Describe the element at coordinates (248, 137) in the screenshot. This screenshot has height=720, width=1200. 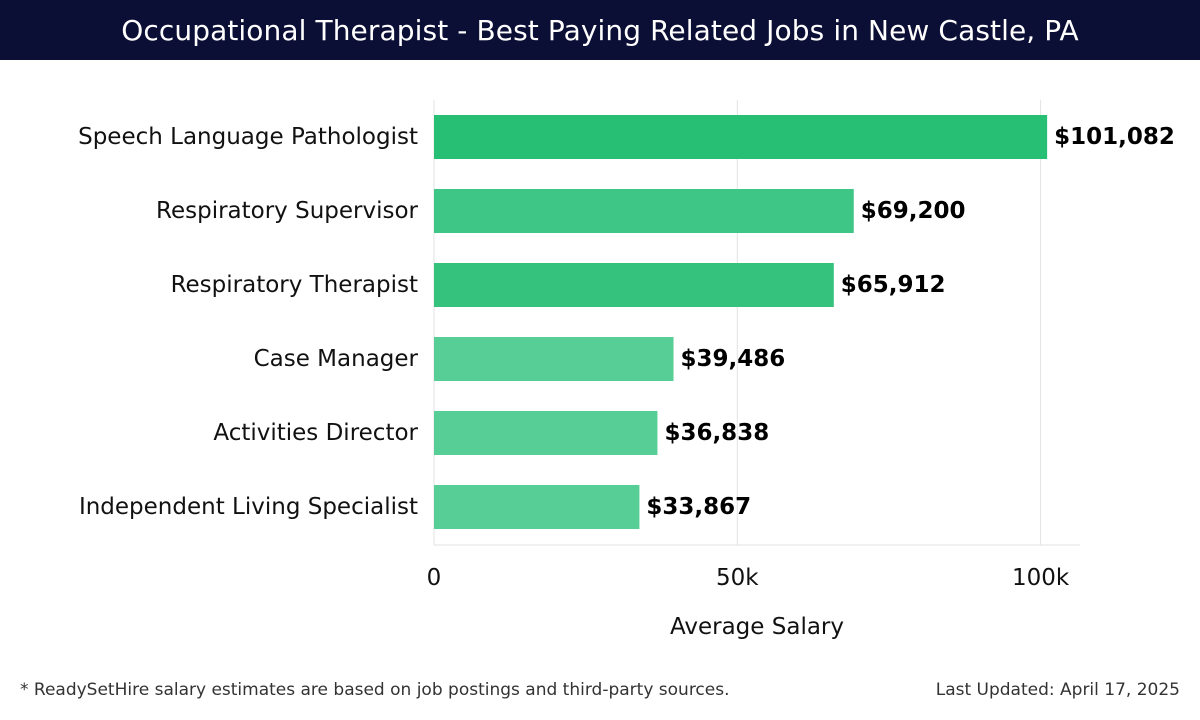
I see `category-label: Speech Language Pathologist` at that location.